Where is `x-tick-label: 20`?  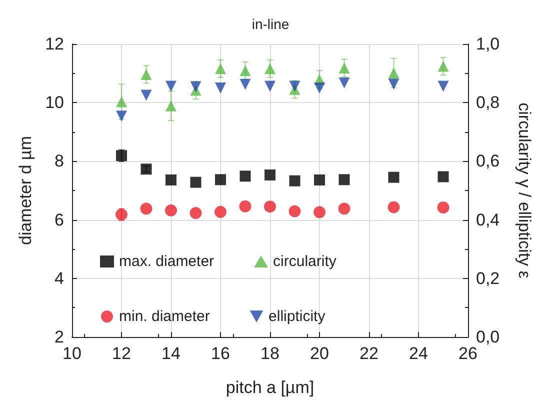 x-tick-label: 20 is located at coordinates (319, 353).